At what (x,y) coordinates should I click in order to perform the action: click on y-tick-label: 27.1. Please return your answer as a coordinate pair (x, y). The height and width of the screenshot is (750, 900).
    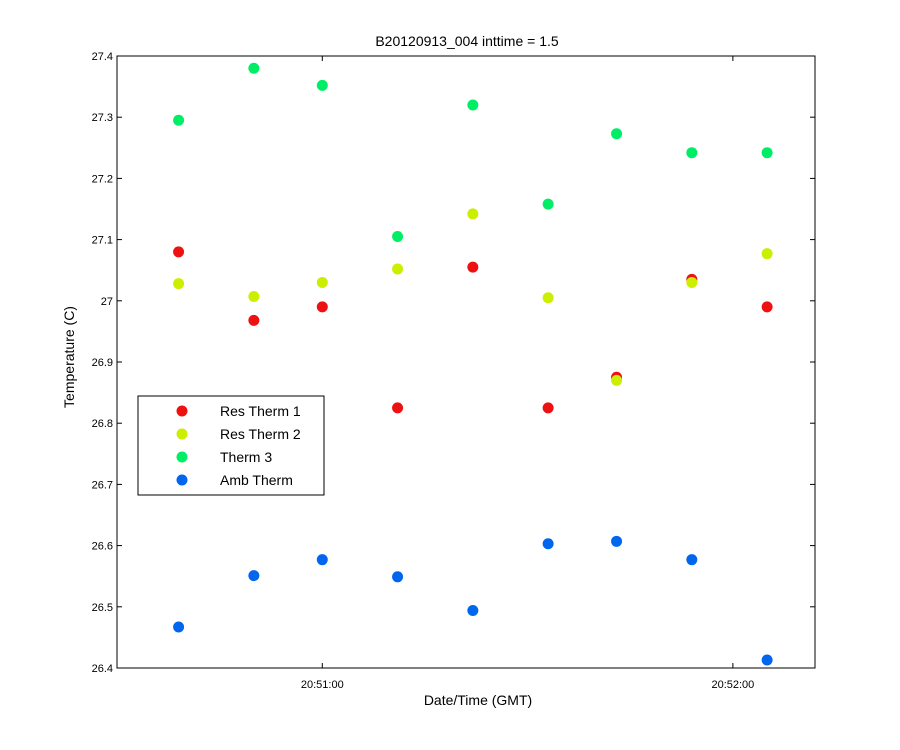
    Looking at the image, I should click on (102, 241).